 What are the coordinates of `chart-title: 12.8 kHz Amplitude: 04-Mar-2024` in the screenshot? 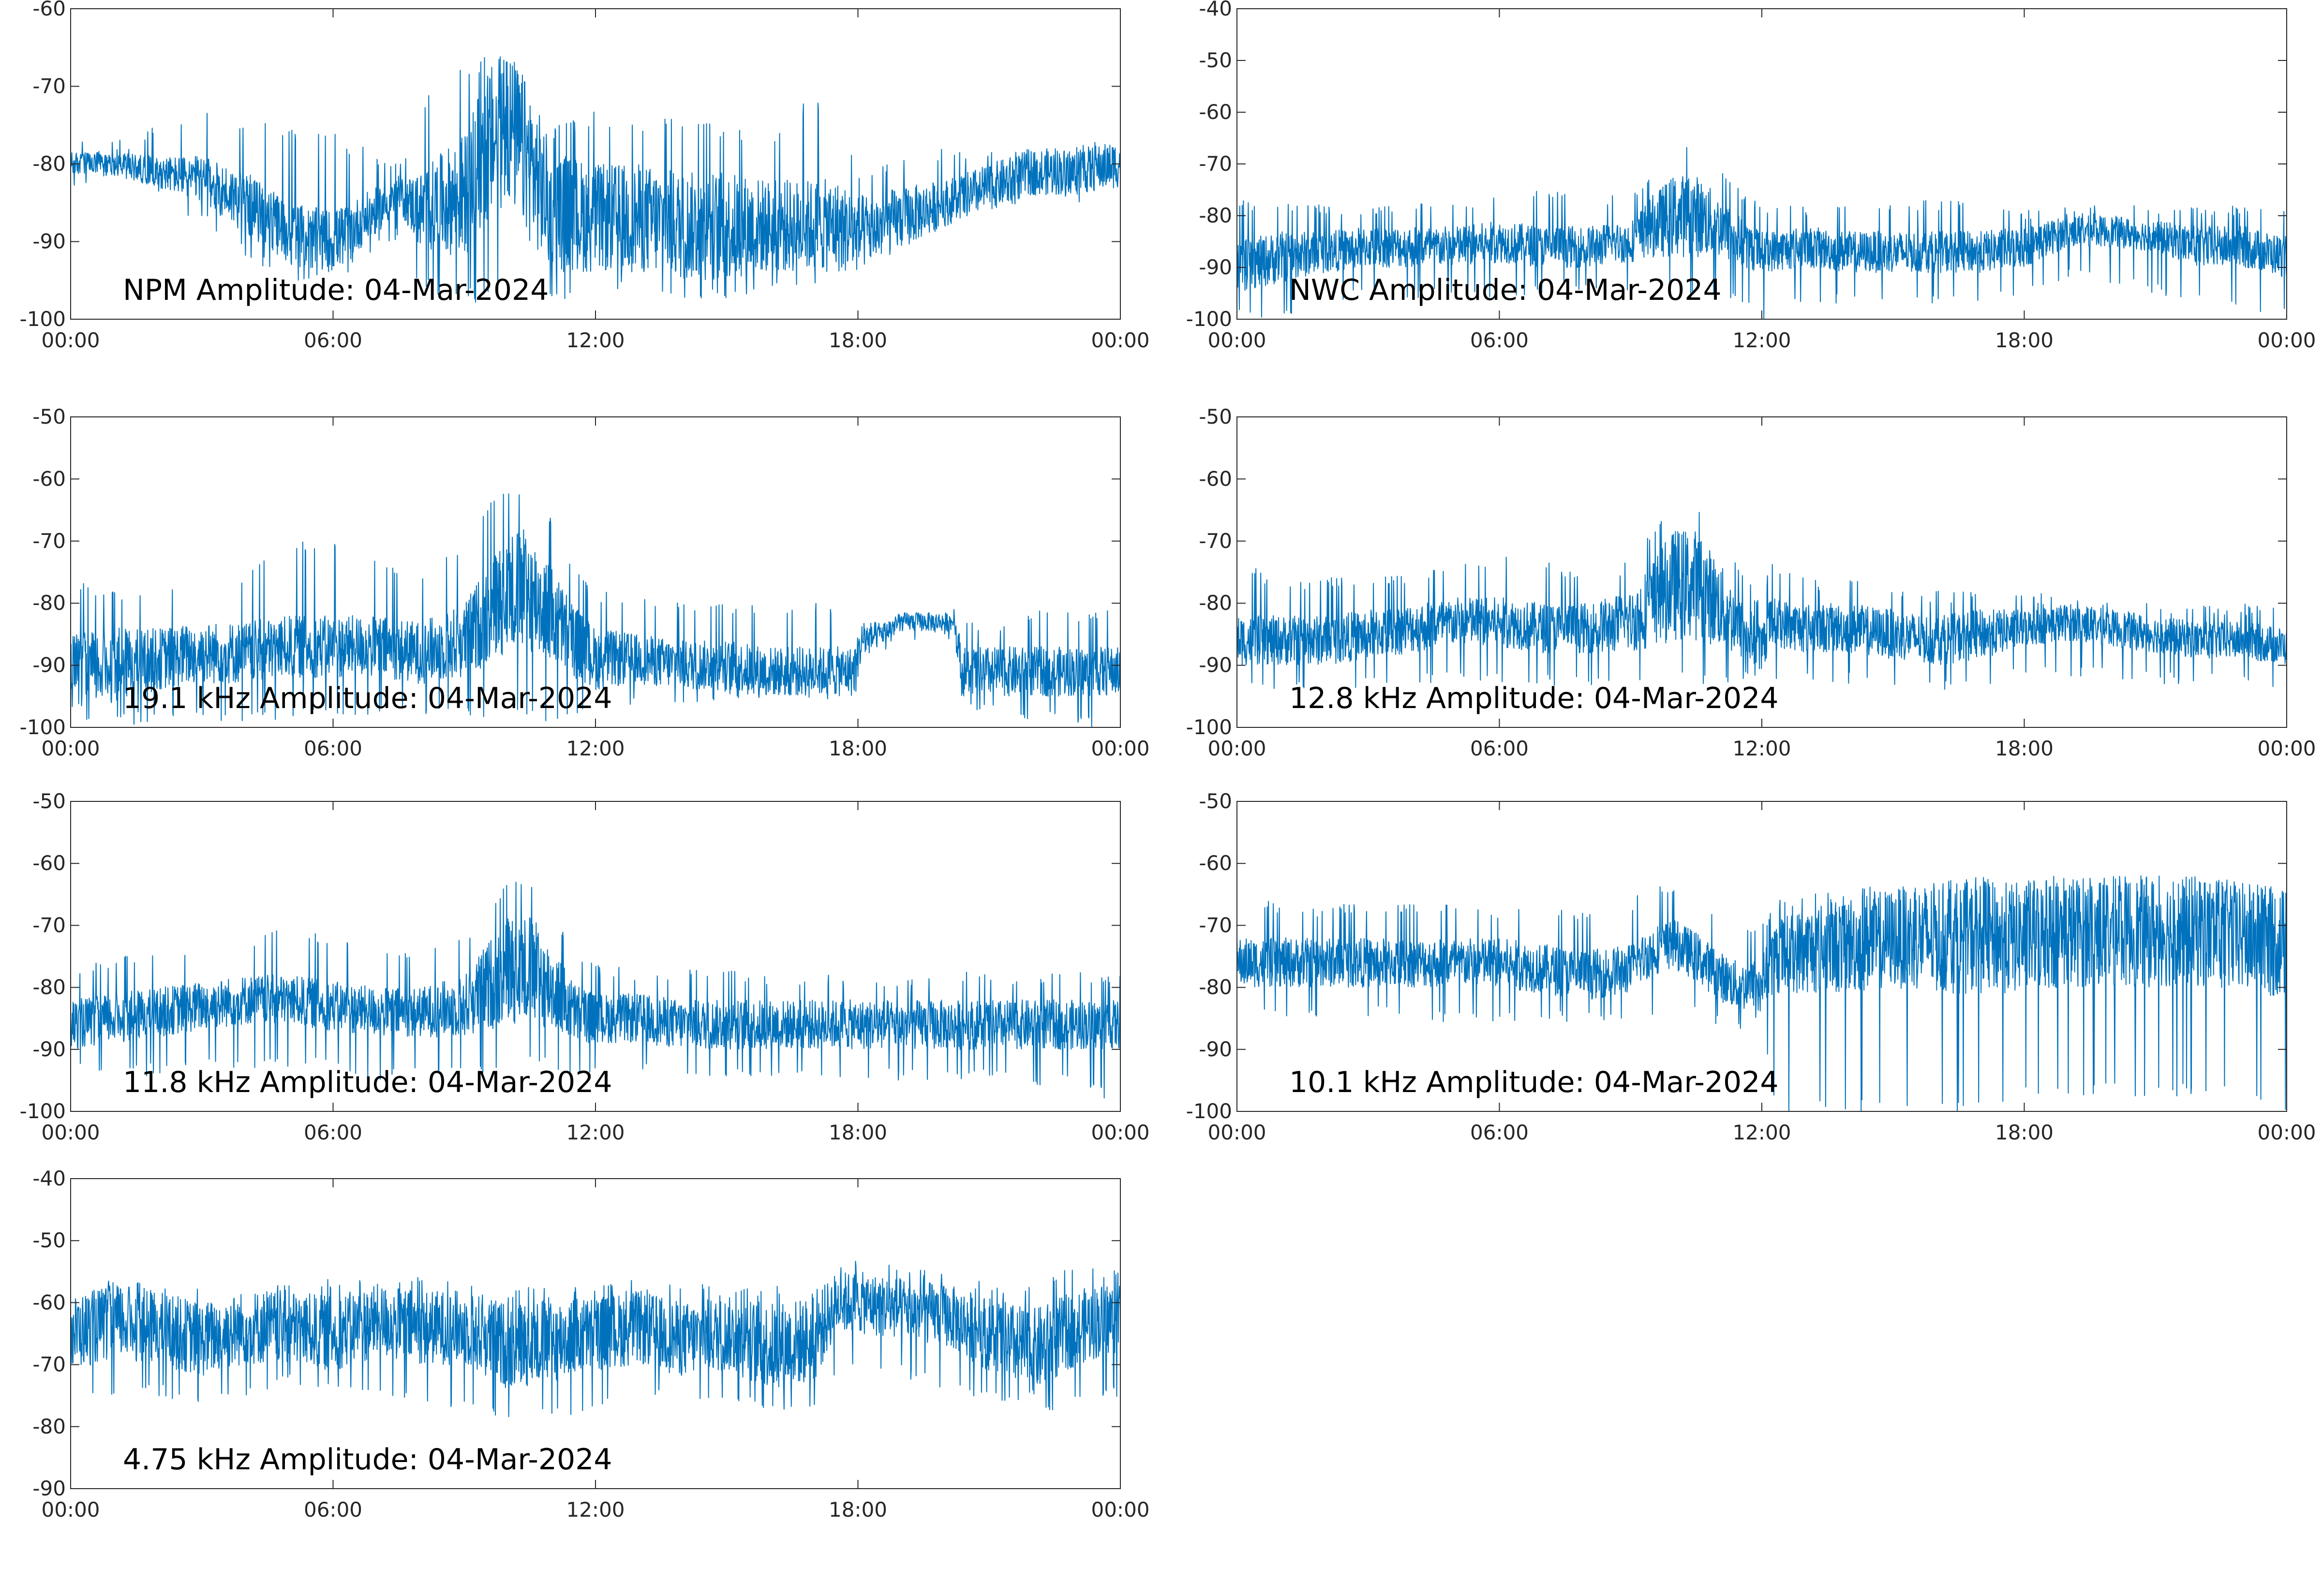 It's located at (1534, 698).